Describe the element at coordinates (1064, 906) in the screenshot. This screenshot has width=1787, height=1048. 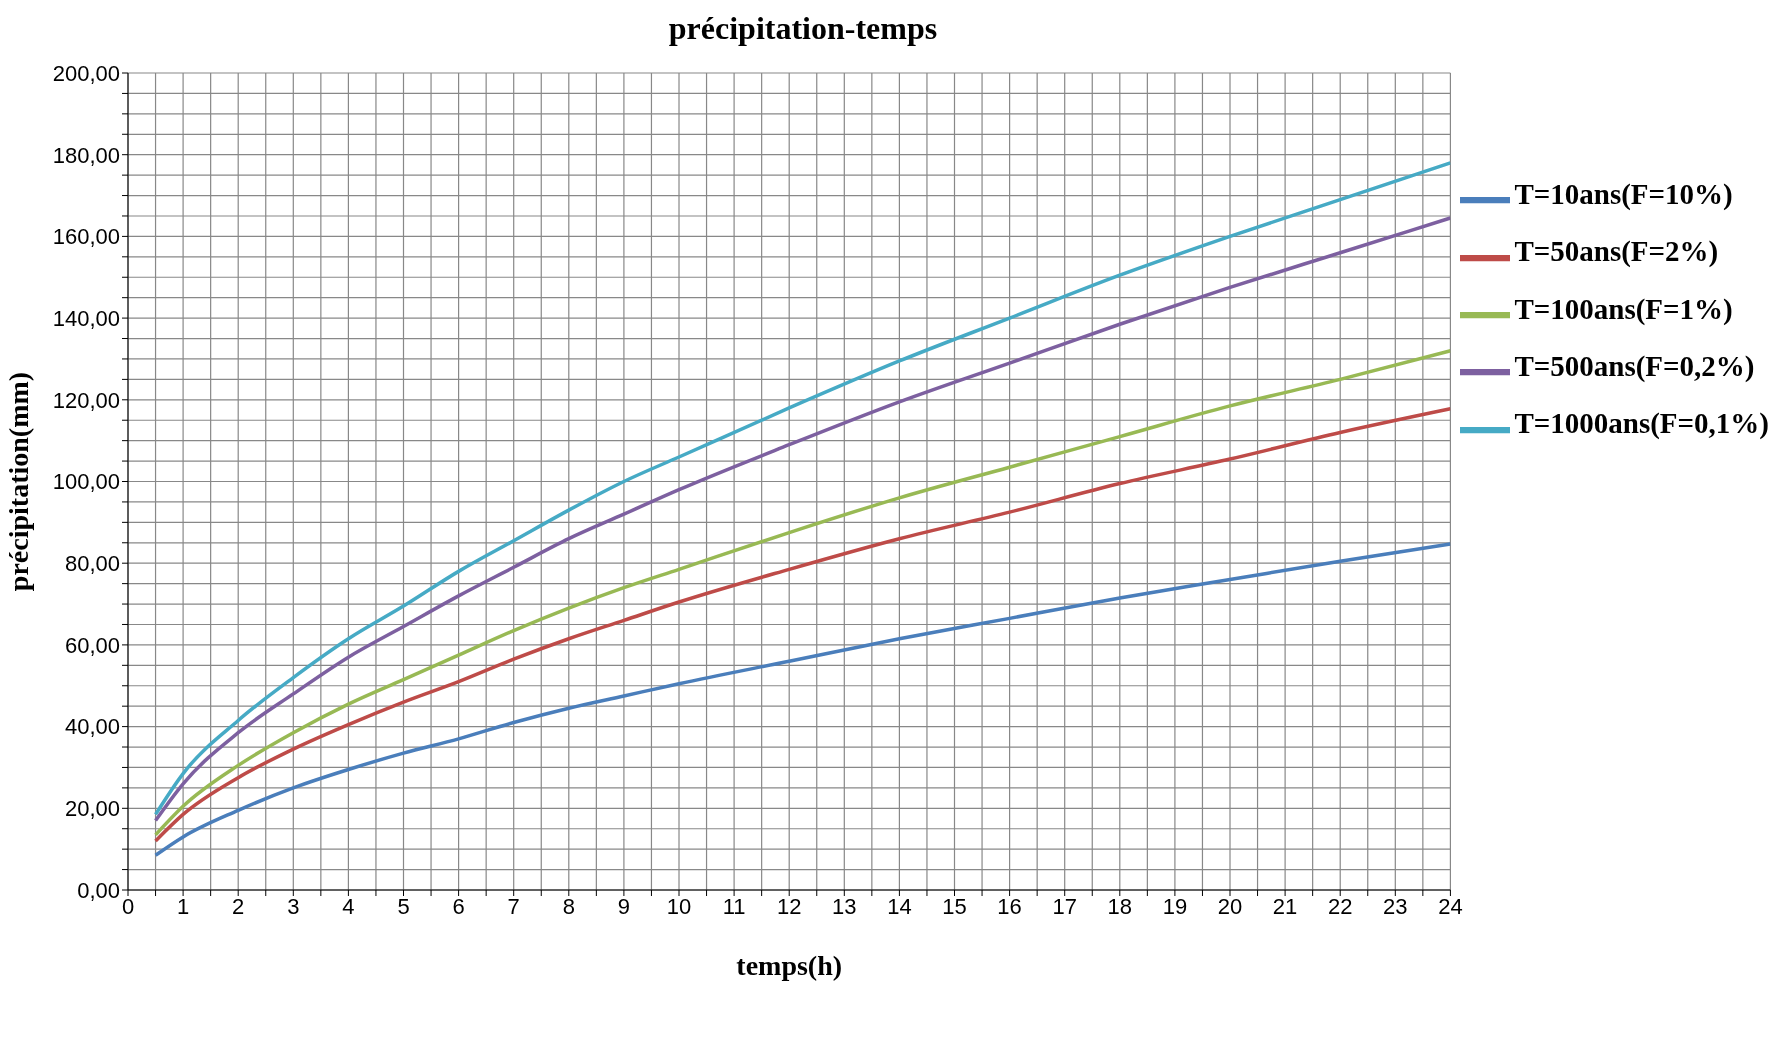
I see `x-tick-label: 17` at that location.